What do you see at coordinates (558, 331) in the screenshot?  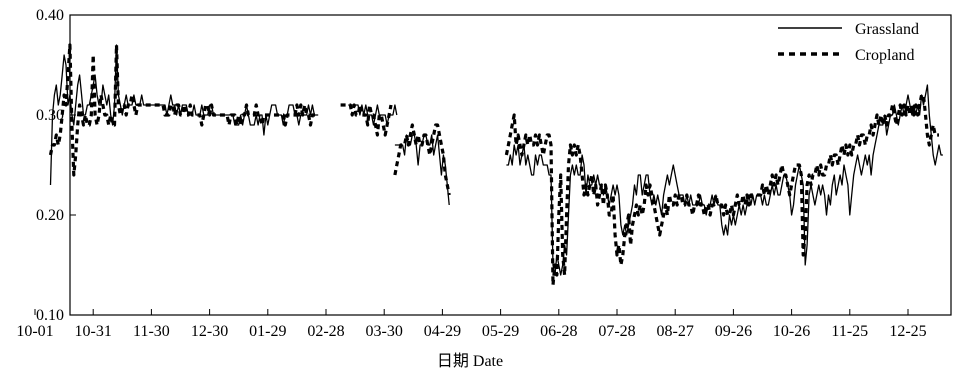 I see `x-tick-label: 06-28` at bounding box center [558, 331].